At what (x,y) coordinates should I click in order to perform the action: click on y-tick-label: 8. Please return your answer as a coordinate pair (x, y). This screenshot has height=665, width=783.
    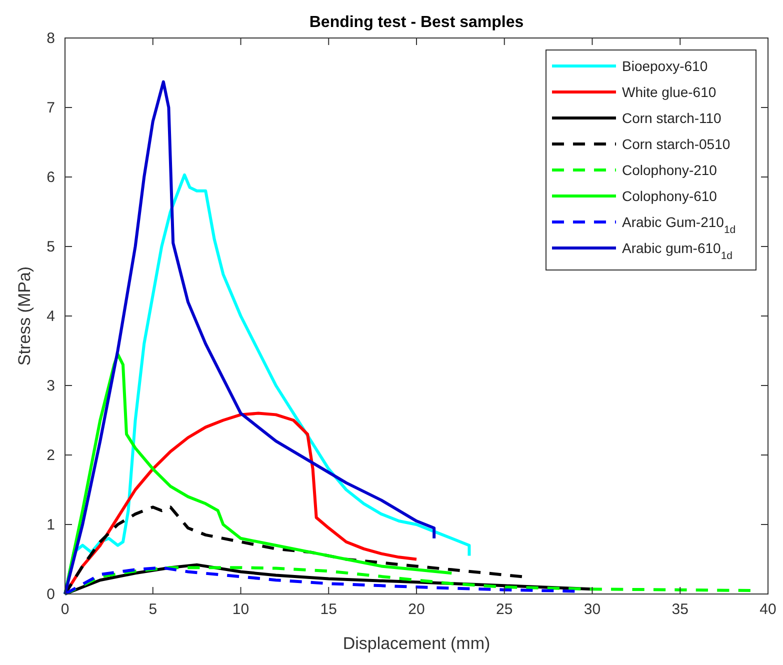
    Looking at the image, I should click on (50, 38).